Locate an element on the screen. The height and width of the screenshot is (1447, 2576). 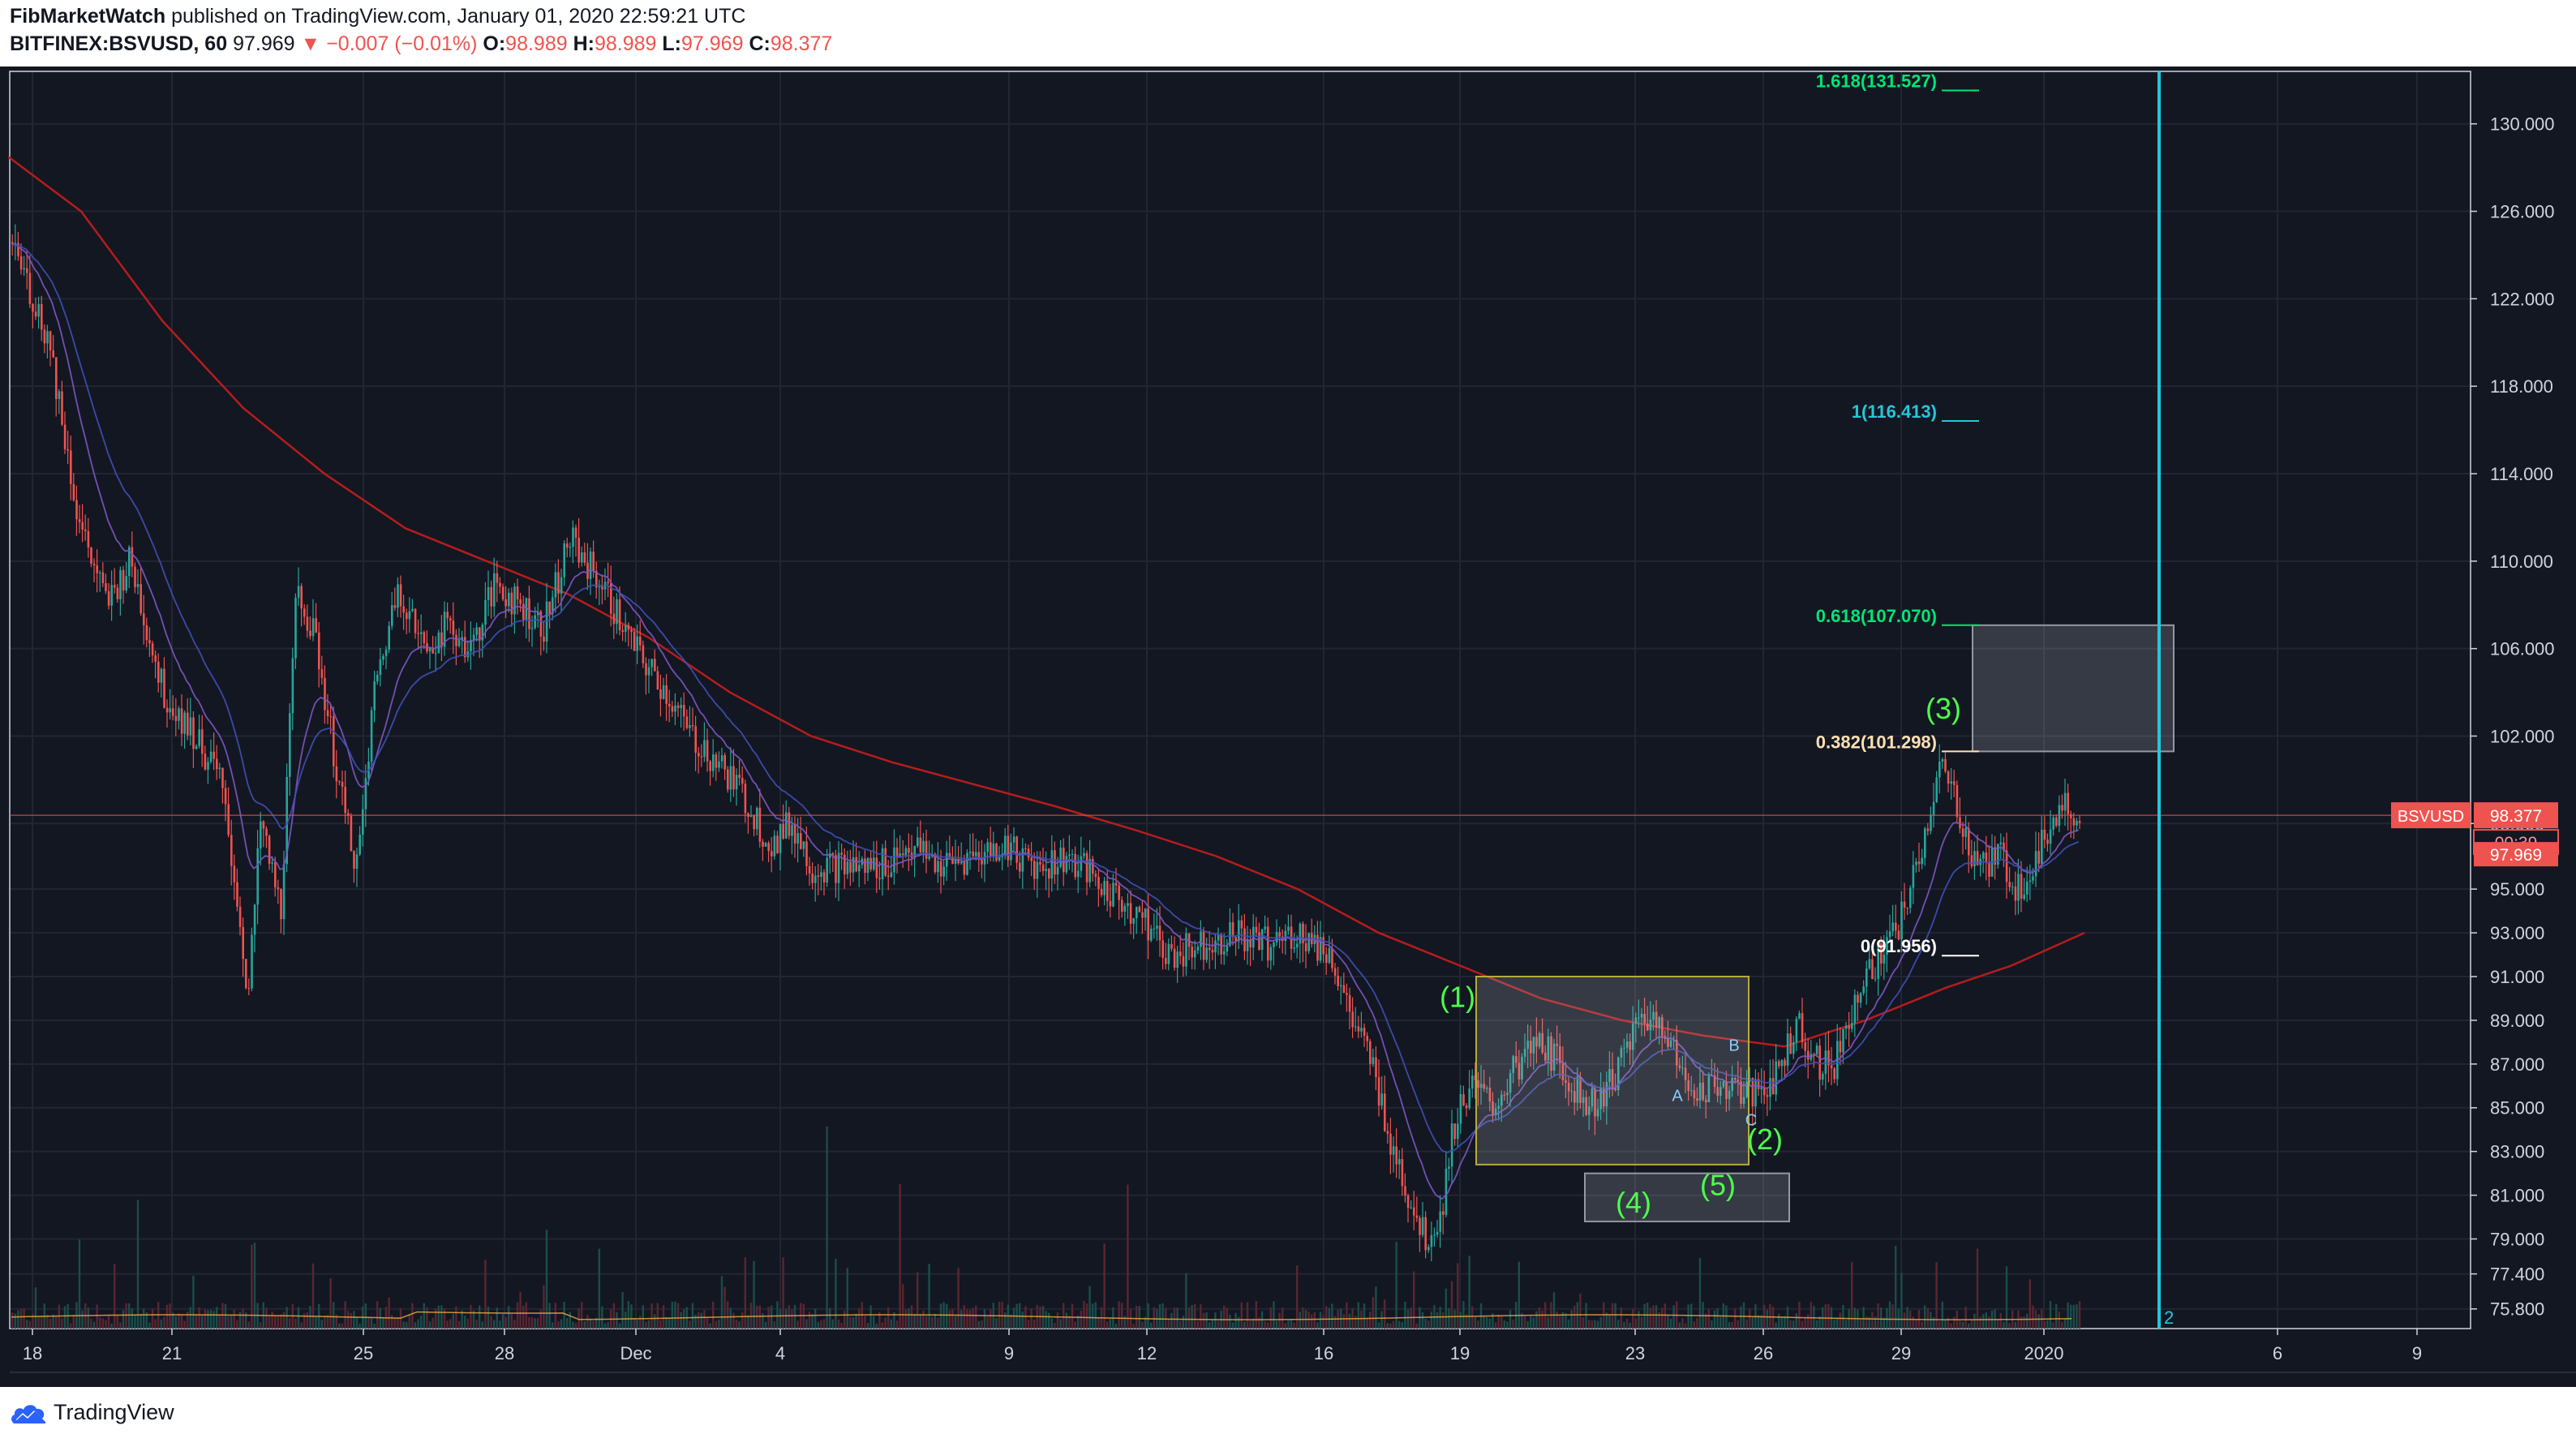
high-value: 98.989 is located at coordinates (625, 43).